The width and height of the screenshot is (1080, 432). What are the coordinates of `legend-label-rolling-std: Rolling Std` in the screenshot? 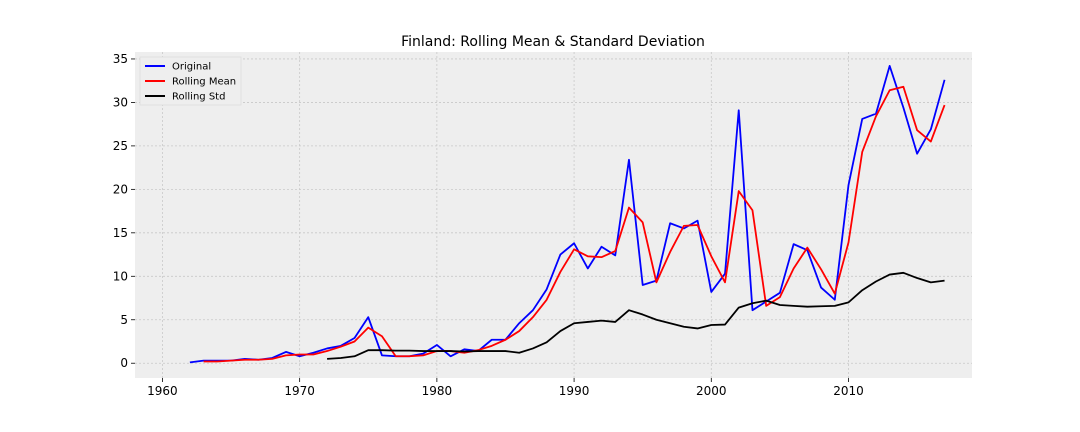 It's located at (198, 97).